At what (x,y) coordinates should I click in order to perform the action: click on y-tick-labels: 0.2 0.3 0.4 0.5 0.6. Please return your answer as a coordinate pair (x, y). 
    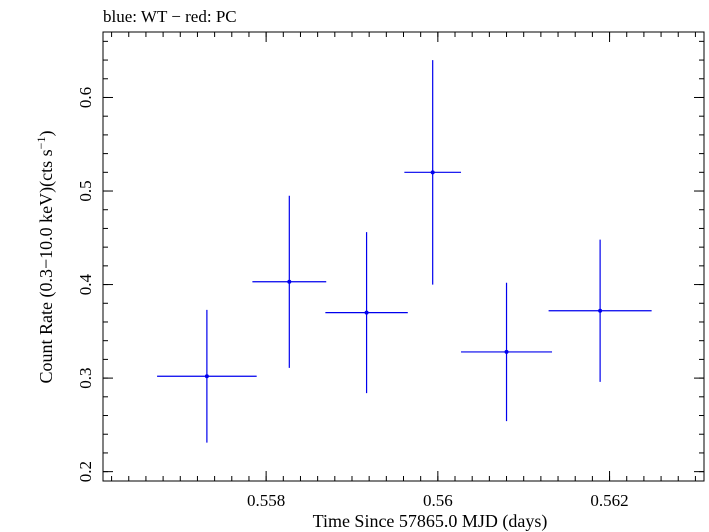
    Looking at the image, I should click on (85, 284).